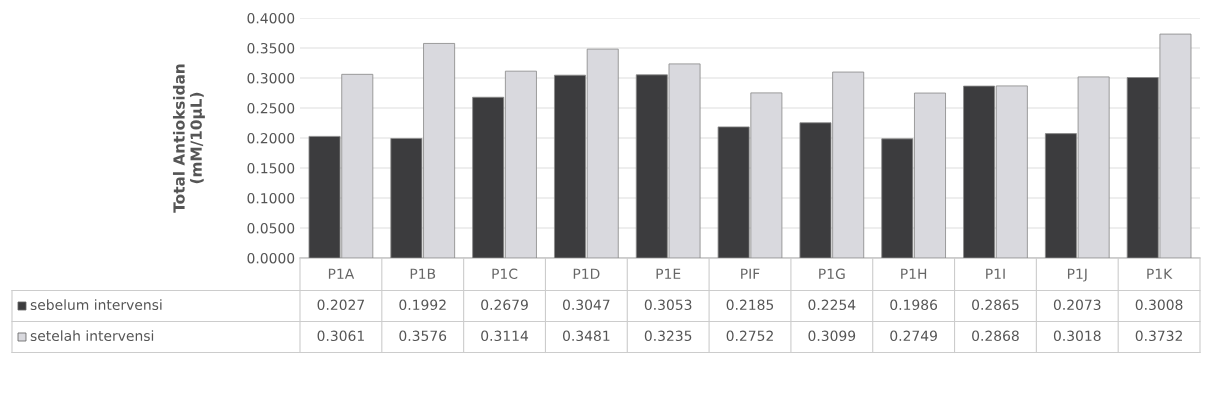 The width and height of the screenshot is (1227, 420). Describe the element at coordinates (271, 108) in the screenshot. I see `y-tick-label: 0.2500` at that location.